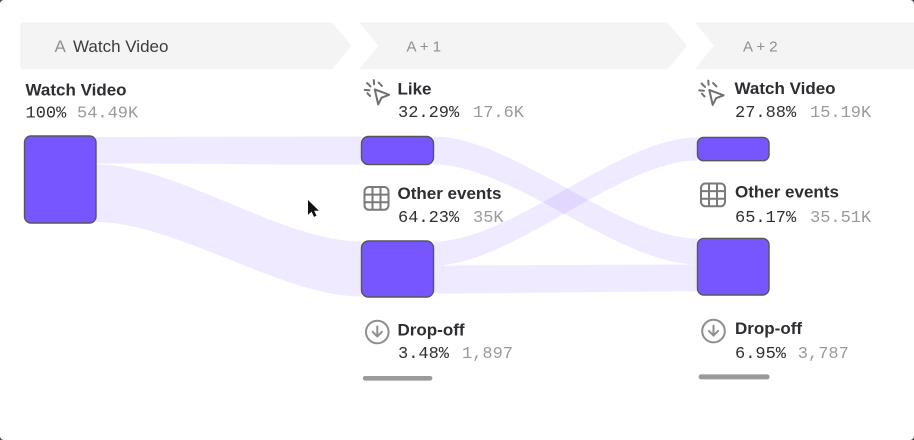 This screenshot has height=440, width=914. What do you see at coordinates (424, 354) in the screenshot?
I see `svg-text: 3.48%` at bounding box center [424, 354].